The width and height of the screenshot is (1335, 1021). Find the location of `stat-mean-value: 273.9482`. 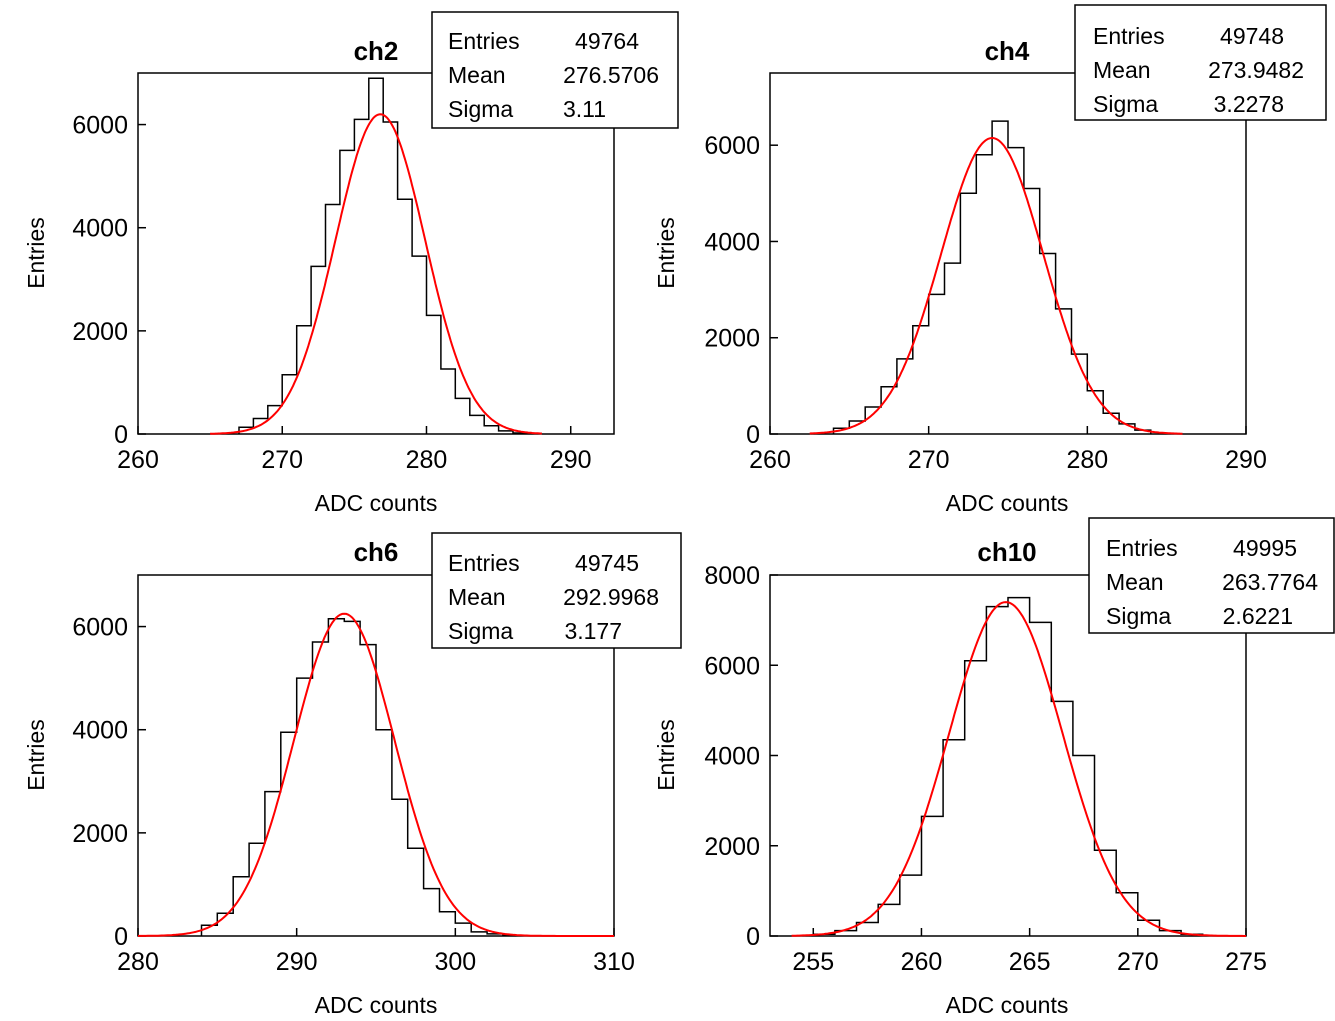

stat-mean-value: 273.9482 is located at coordinates (1256, 70).